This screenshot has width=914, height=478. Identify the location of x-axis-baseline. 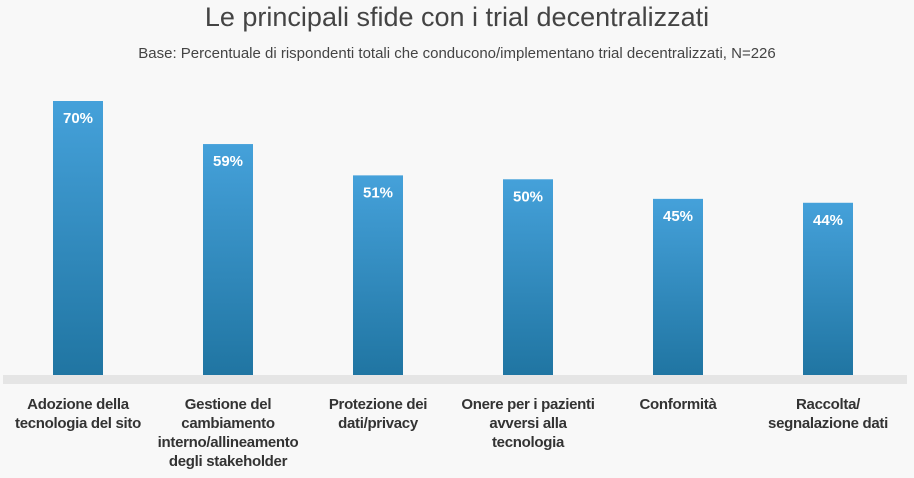
(455, 379).